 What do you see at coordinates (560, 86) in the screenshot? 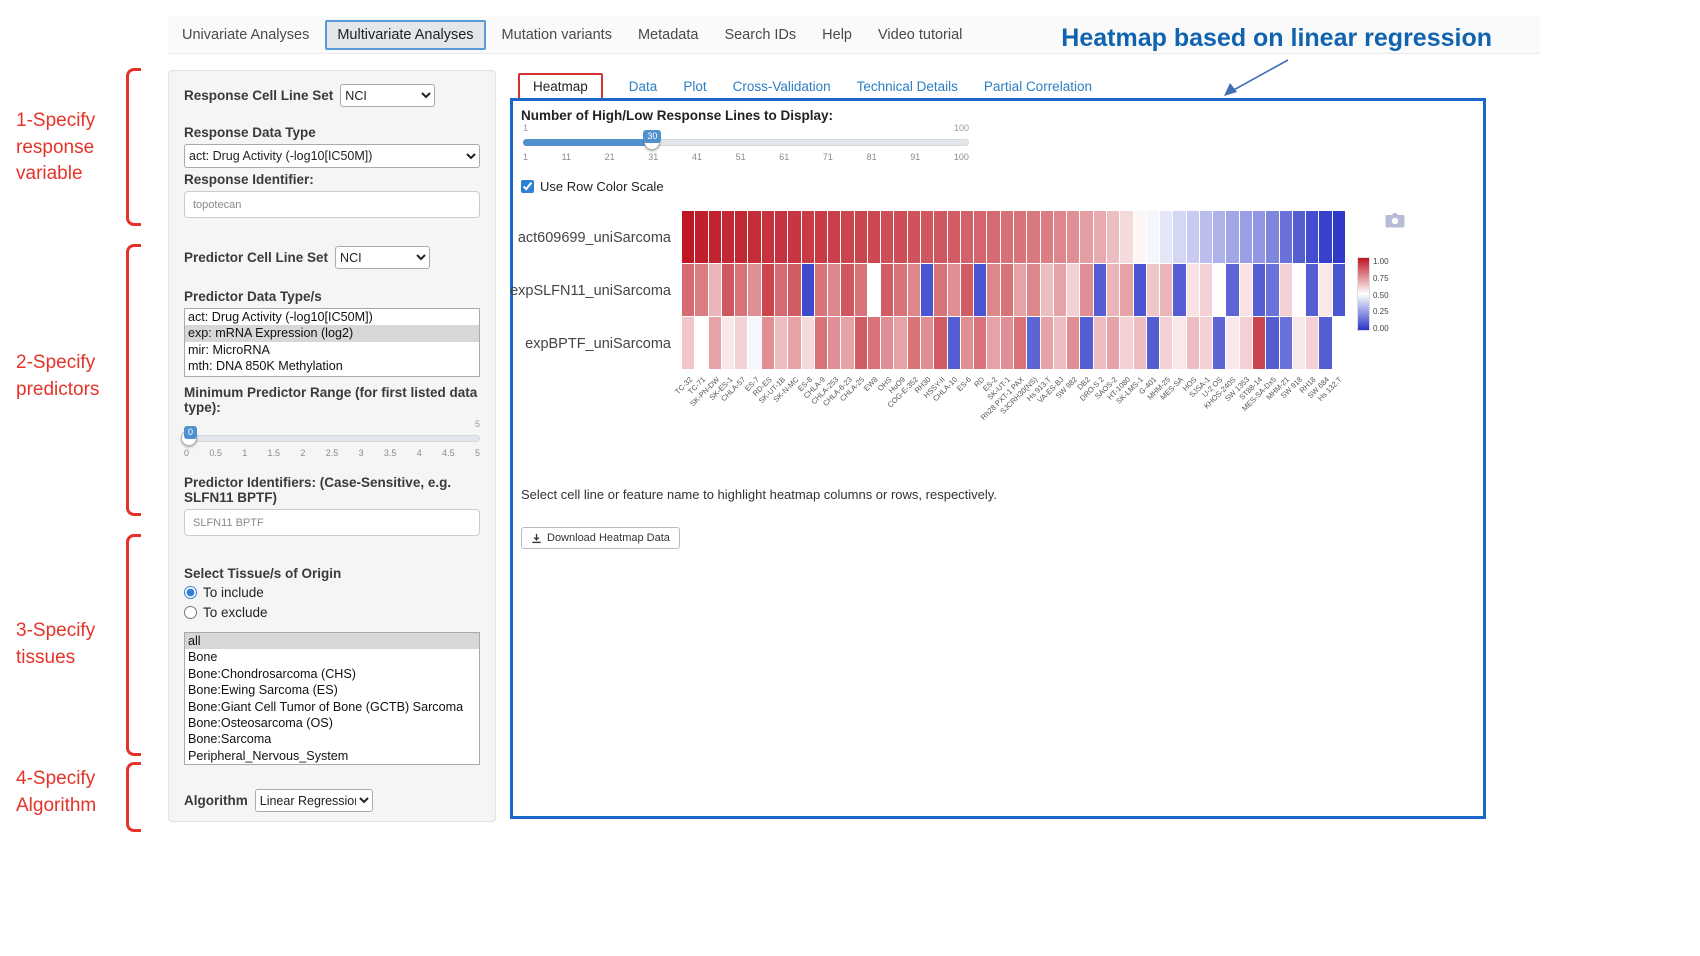
I see `tab-heatmap: Heatmap` at bounding box center [560, 86].